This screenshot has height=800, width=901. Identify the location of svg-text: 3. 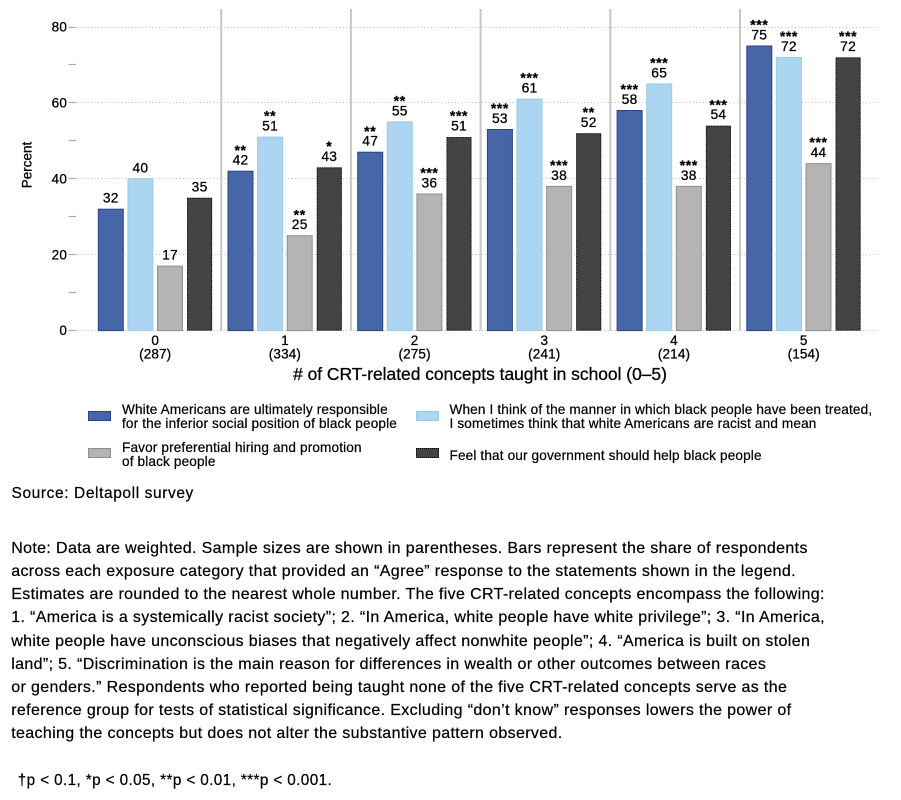
(544, 340).